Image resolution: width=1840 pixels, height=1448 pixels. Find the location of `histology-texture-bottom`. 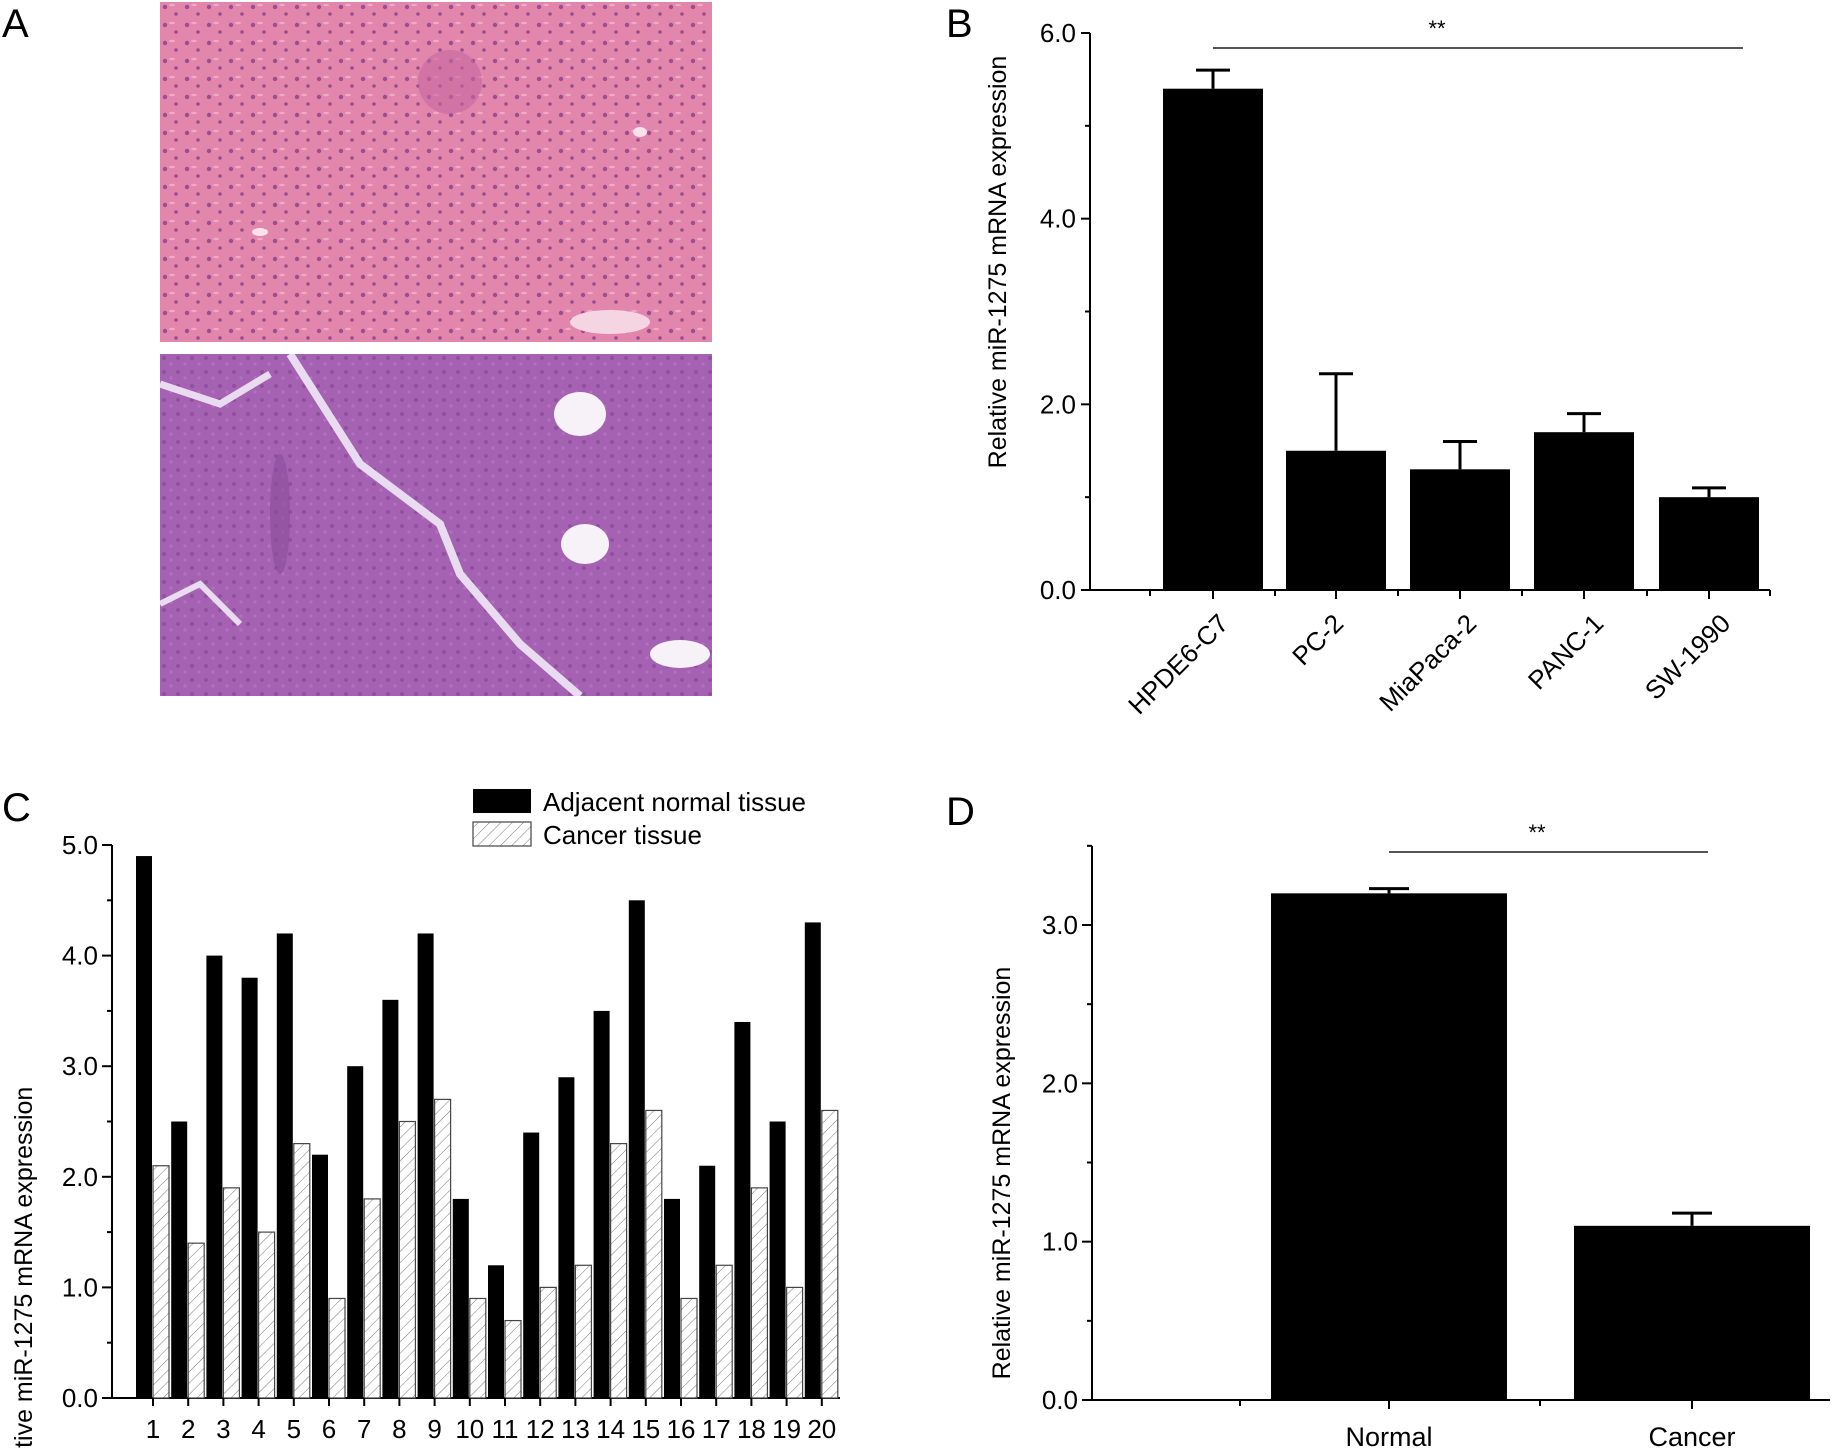

histology-texture-bottom is located at coordinates (436, 525).